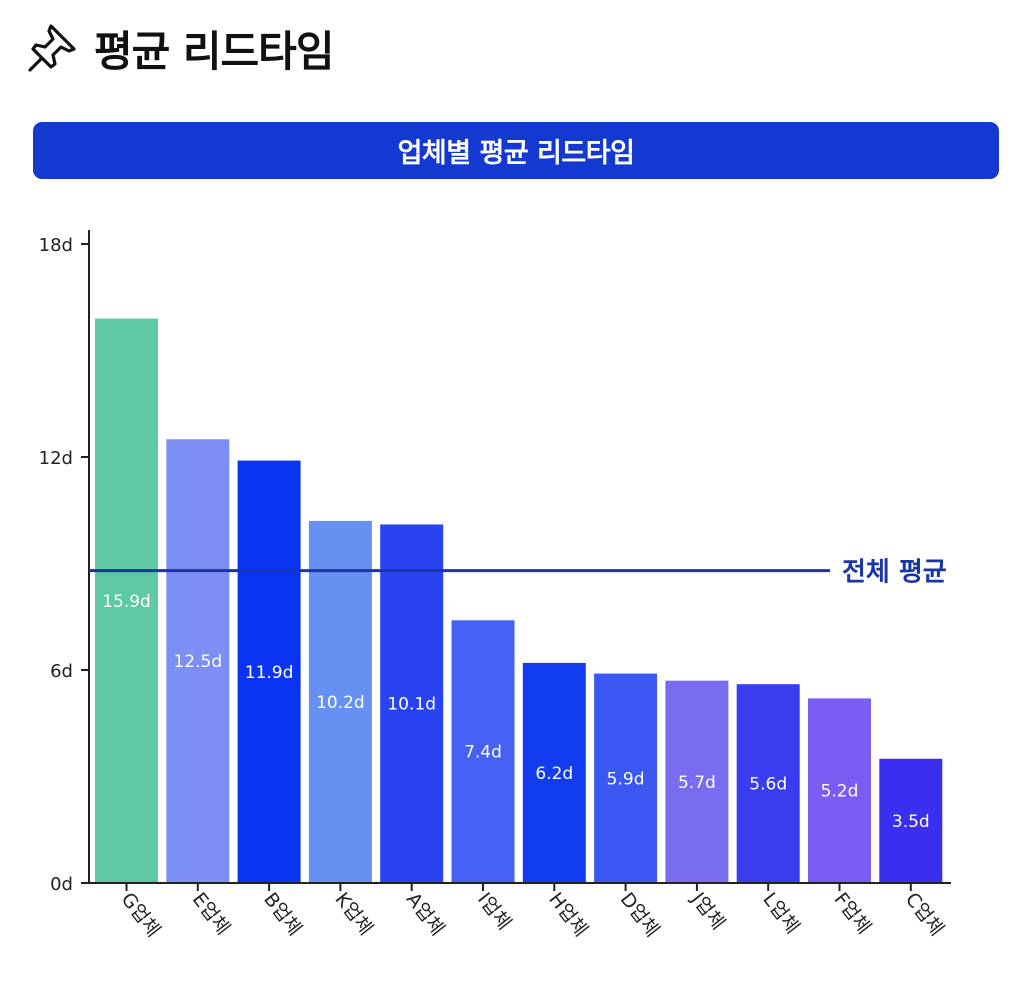  I want to click on bar-value-label: 7.4d, so click(483, 753).